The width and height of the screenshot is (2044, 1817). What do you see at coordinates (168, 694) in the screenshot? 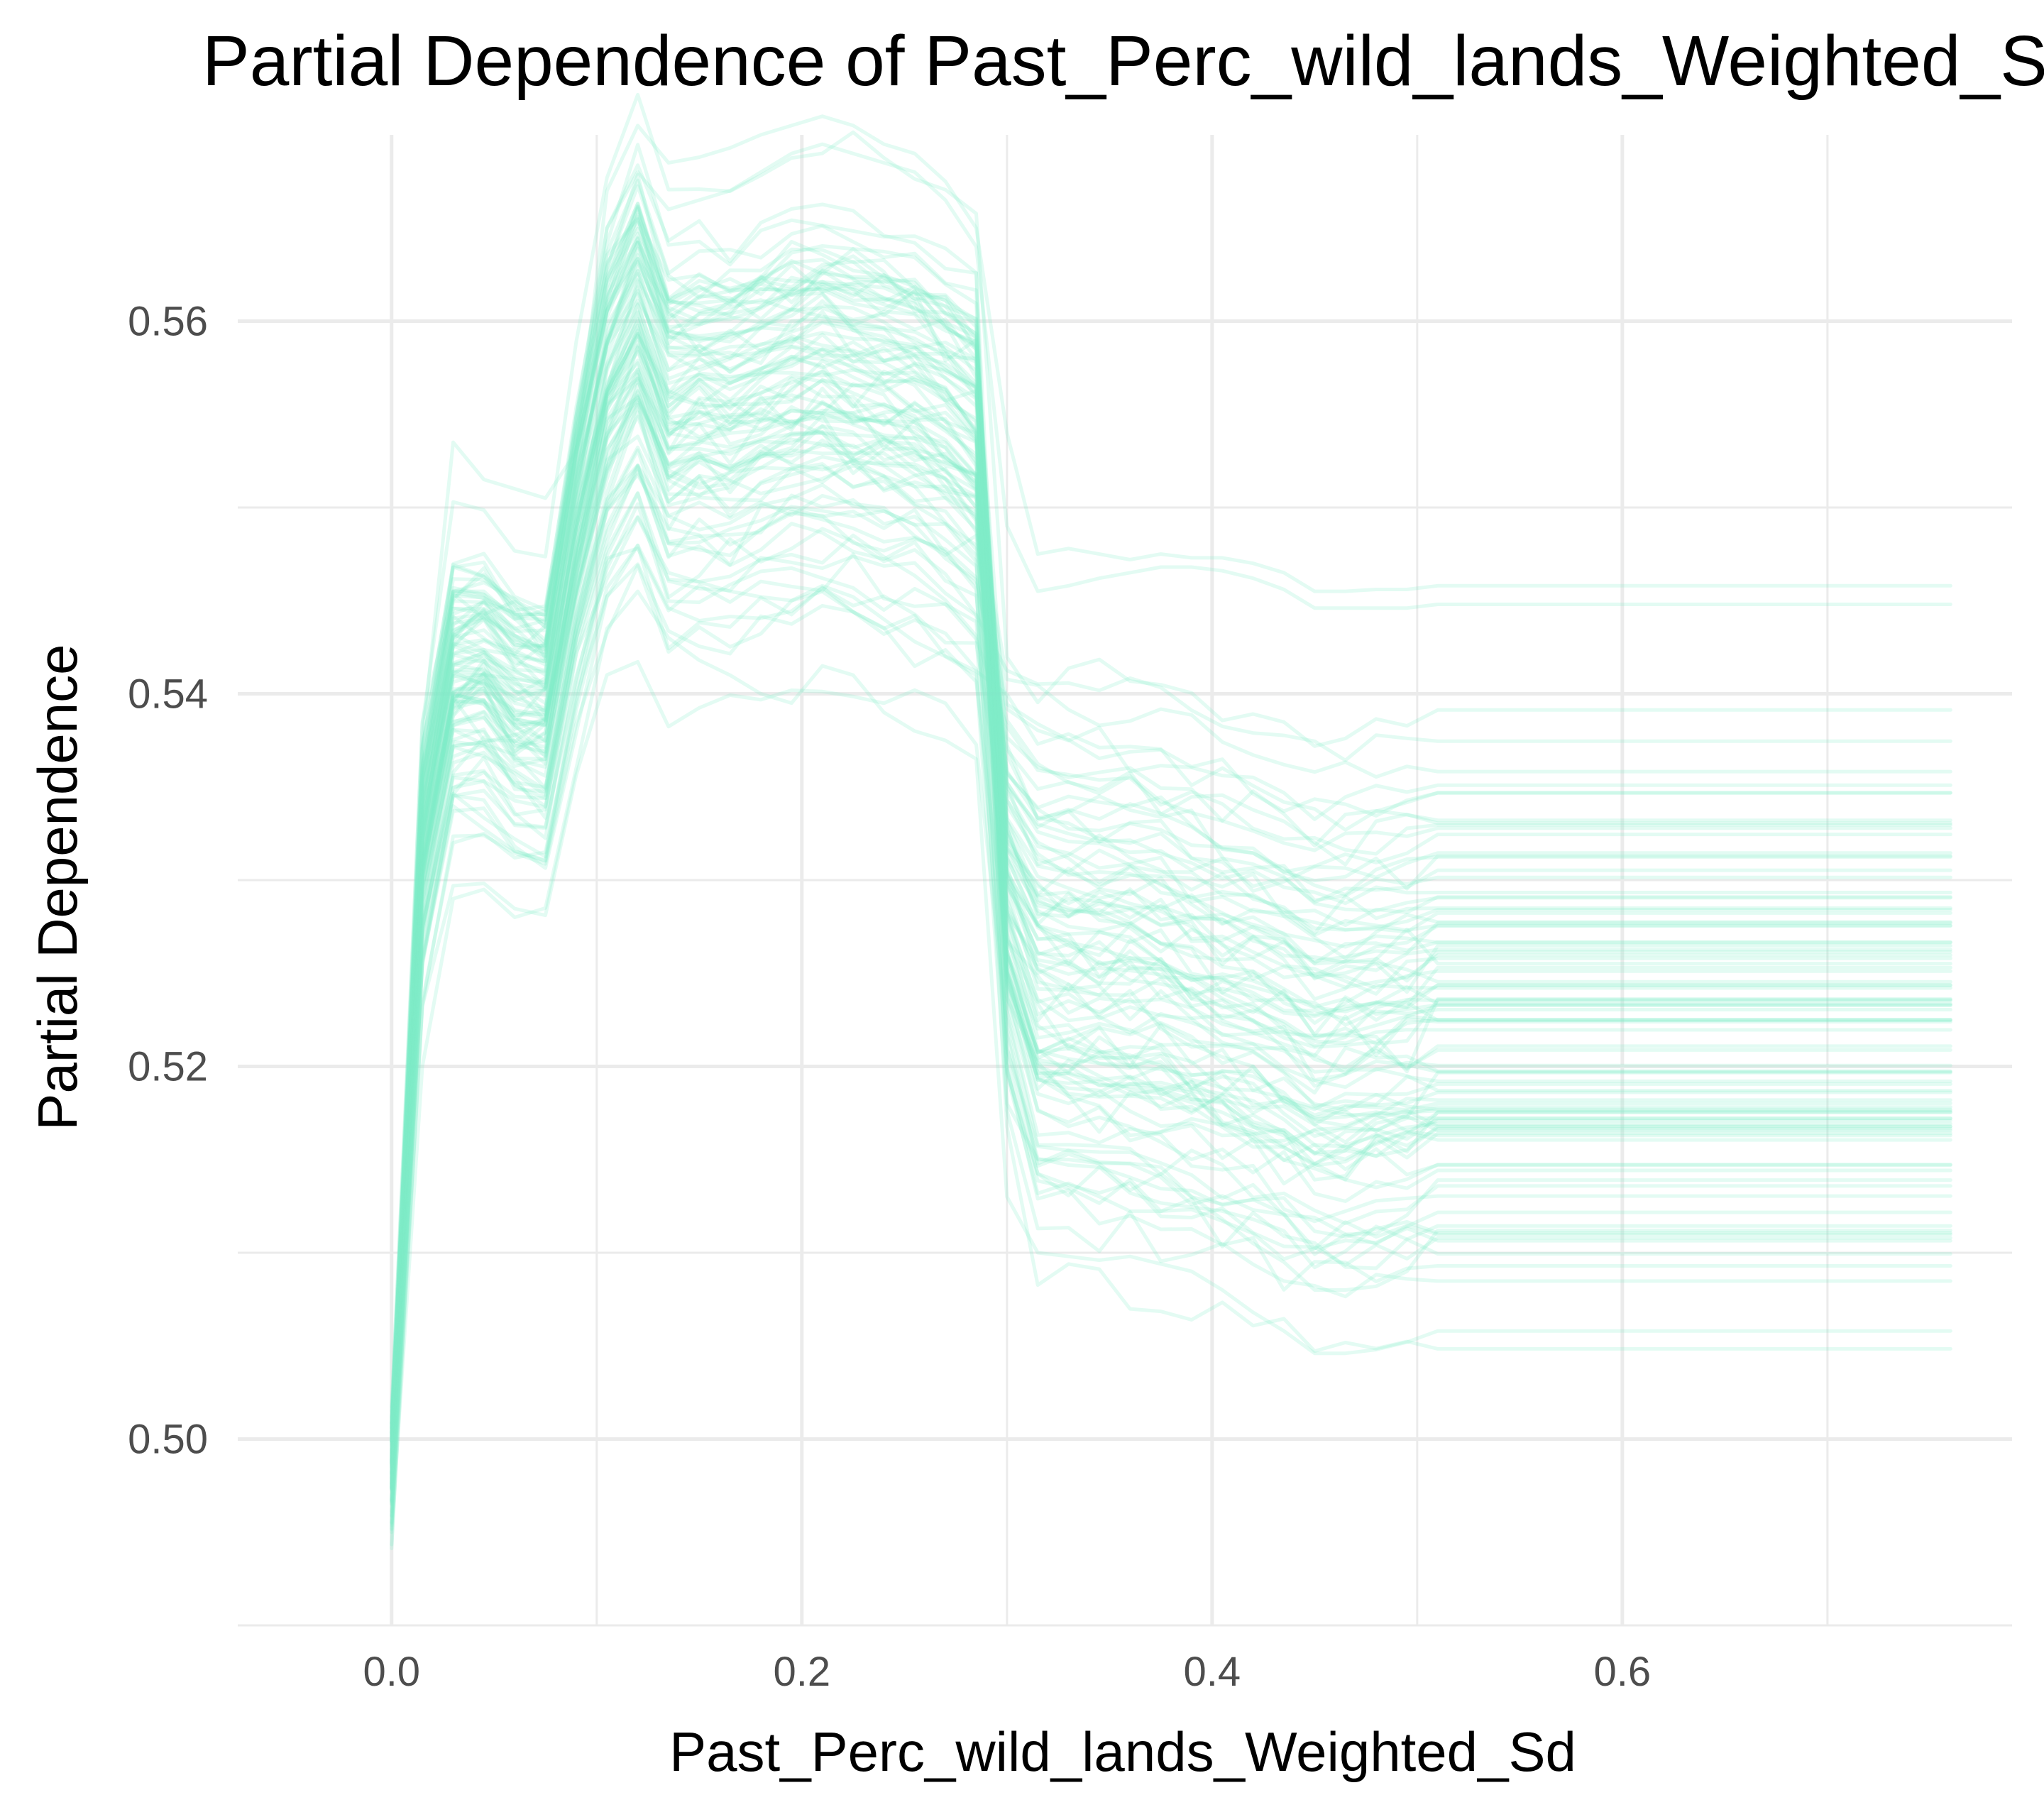
I see `y-tick-label: 0.54` at bounding box center [168, 694].